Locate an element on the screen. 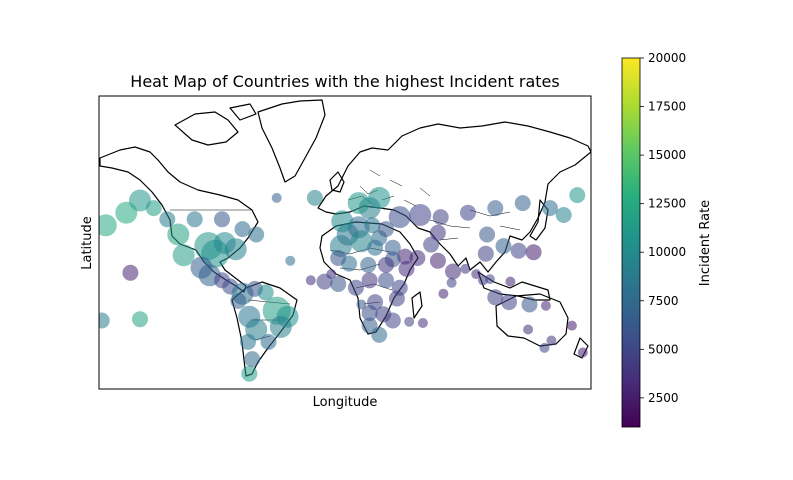  colorbar is located at coordinates (631, 242).